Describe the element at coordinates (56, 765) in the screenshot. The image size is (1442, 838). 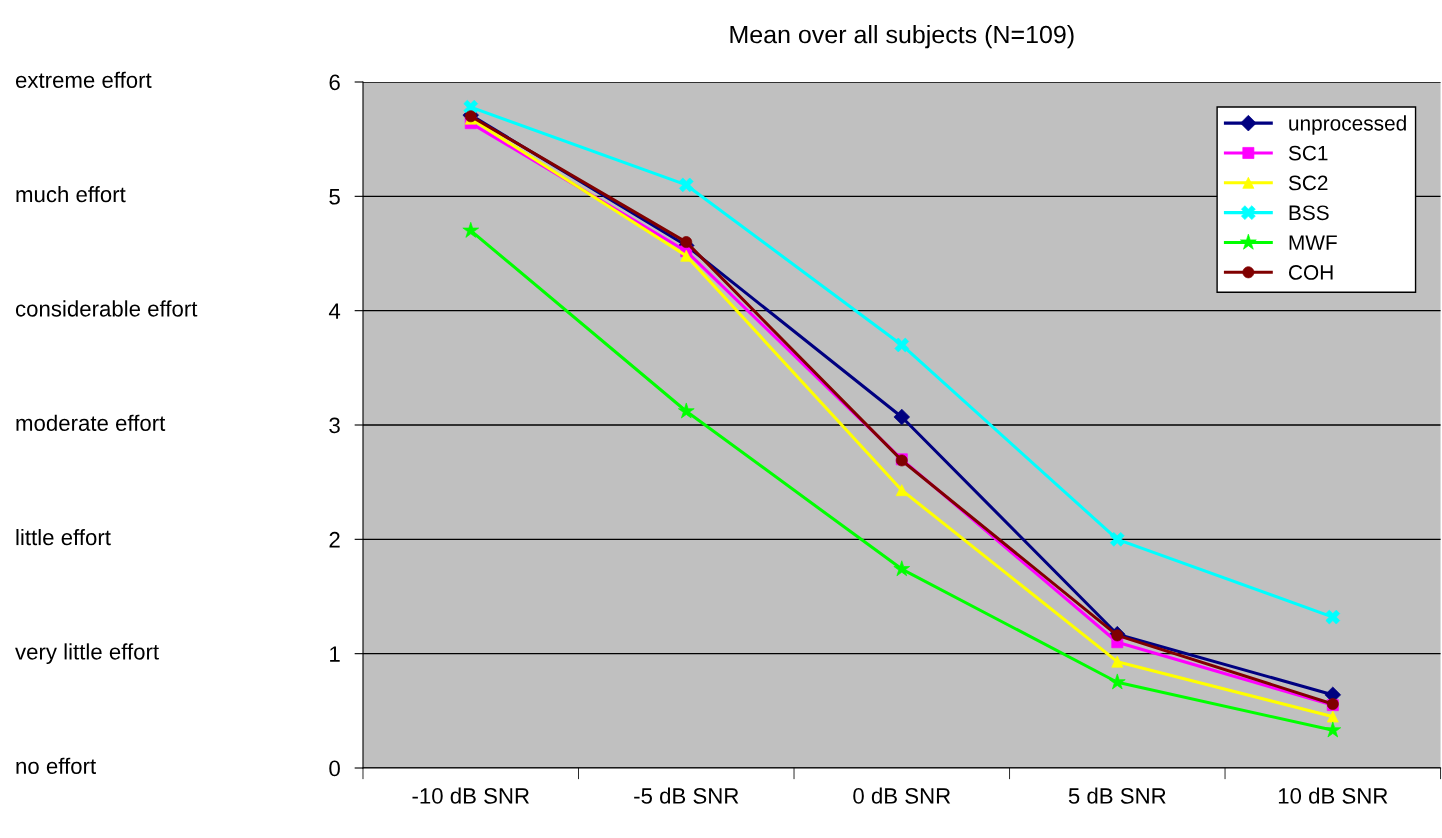
I see `text: no effort` at that location.